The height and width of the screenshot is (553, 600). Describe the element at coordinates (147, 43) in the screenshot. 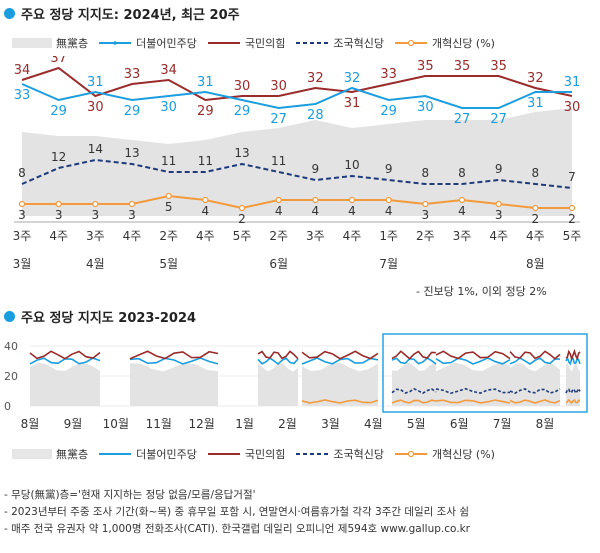

I see `legend-item-dem: 더불어민주당` at that location.